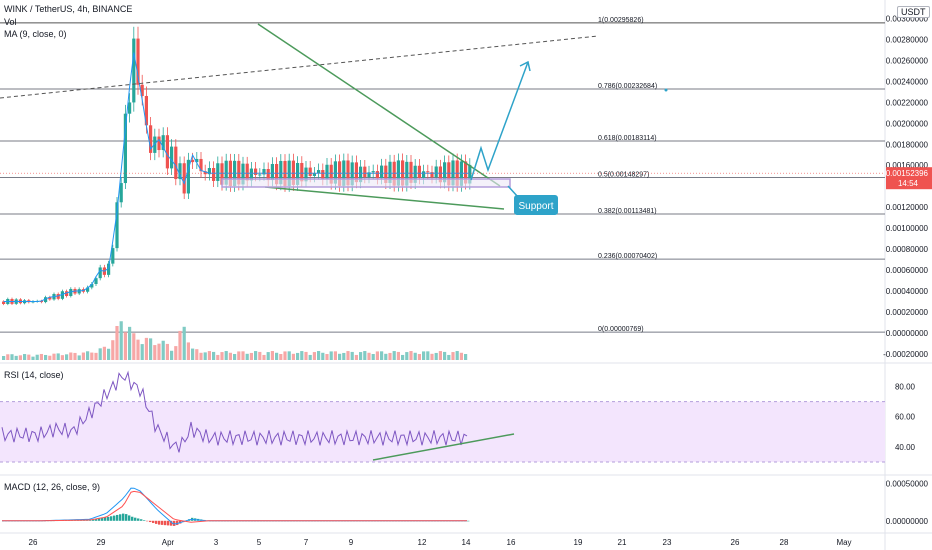  I want to click on signal-line, so click(234, 506).